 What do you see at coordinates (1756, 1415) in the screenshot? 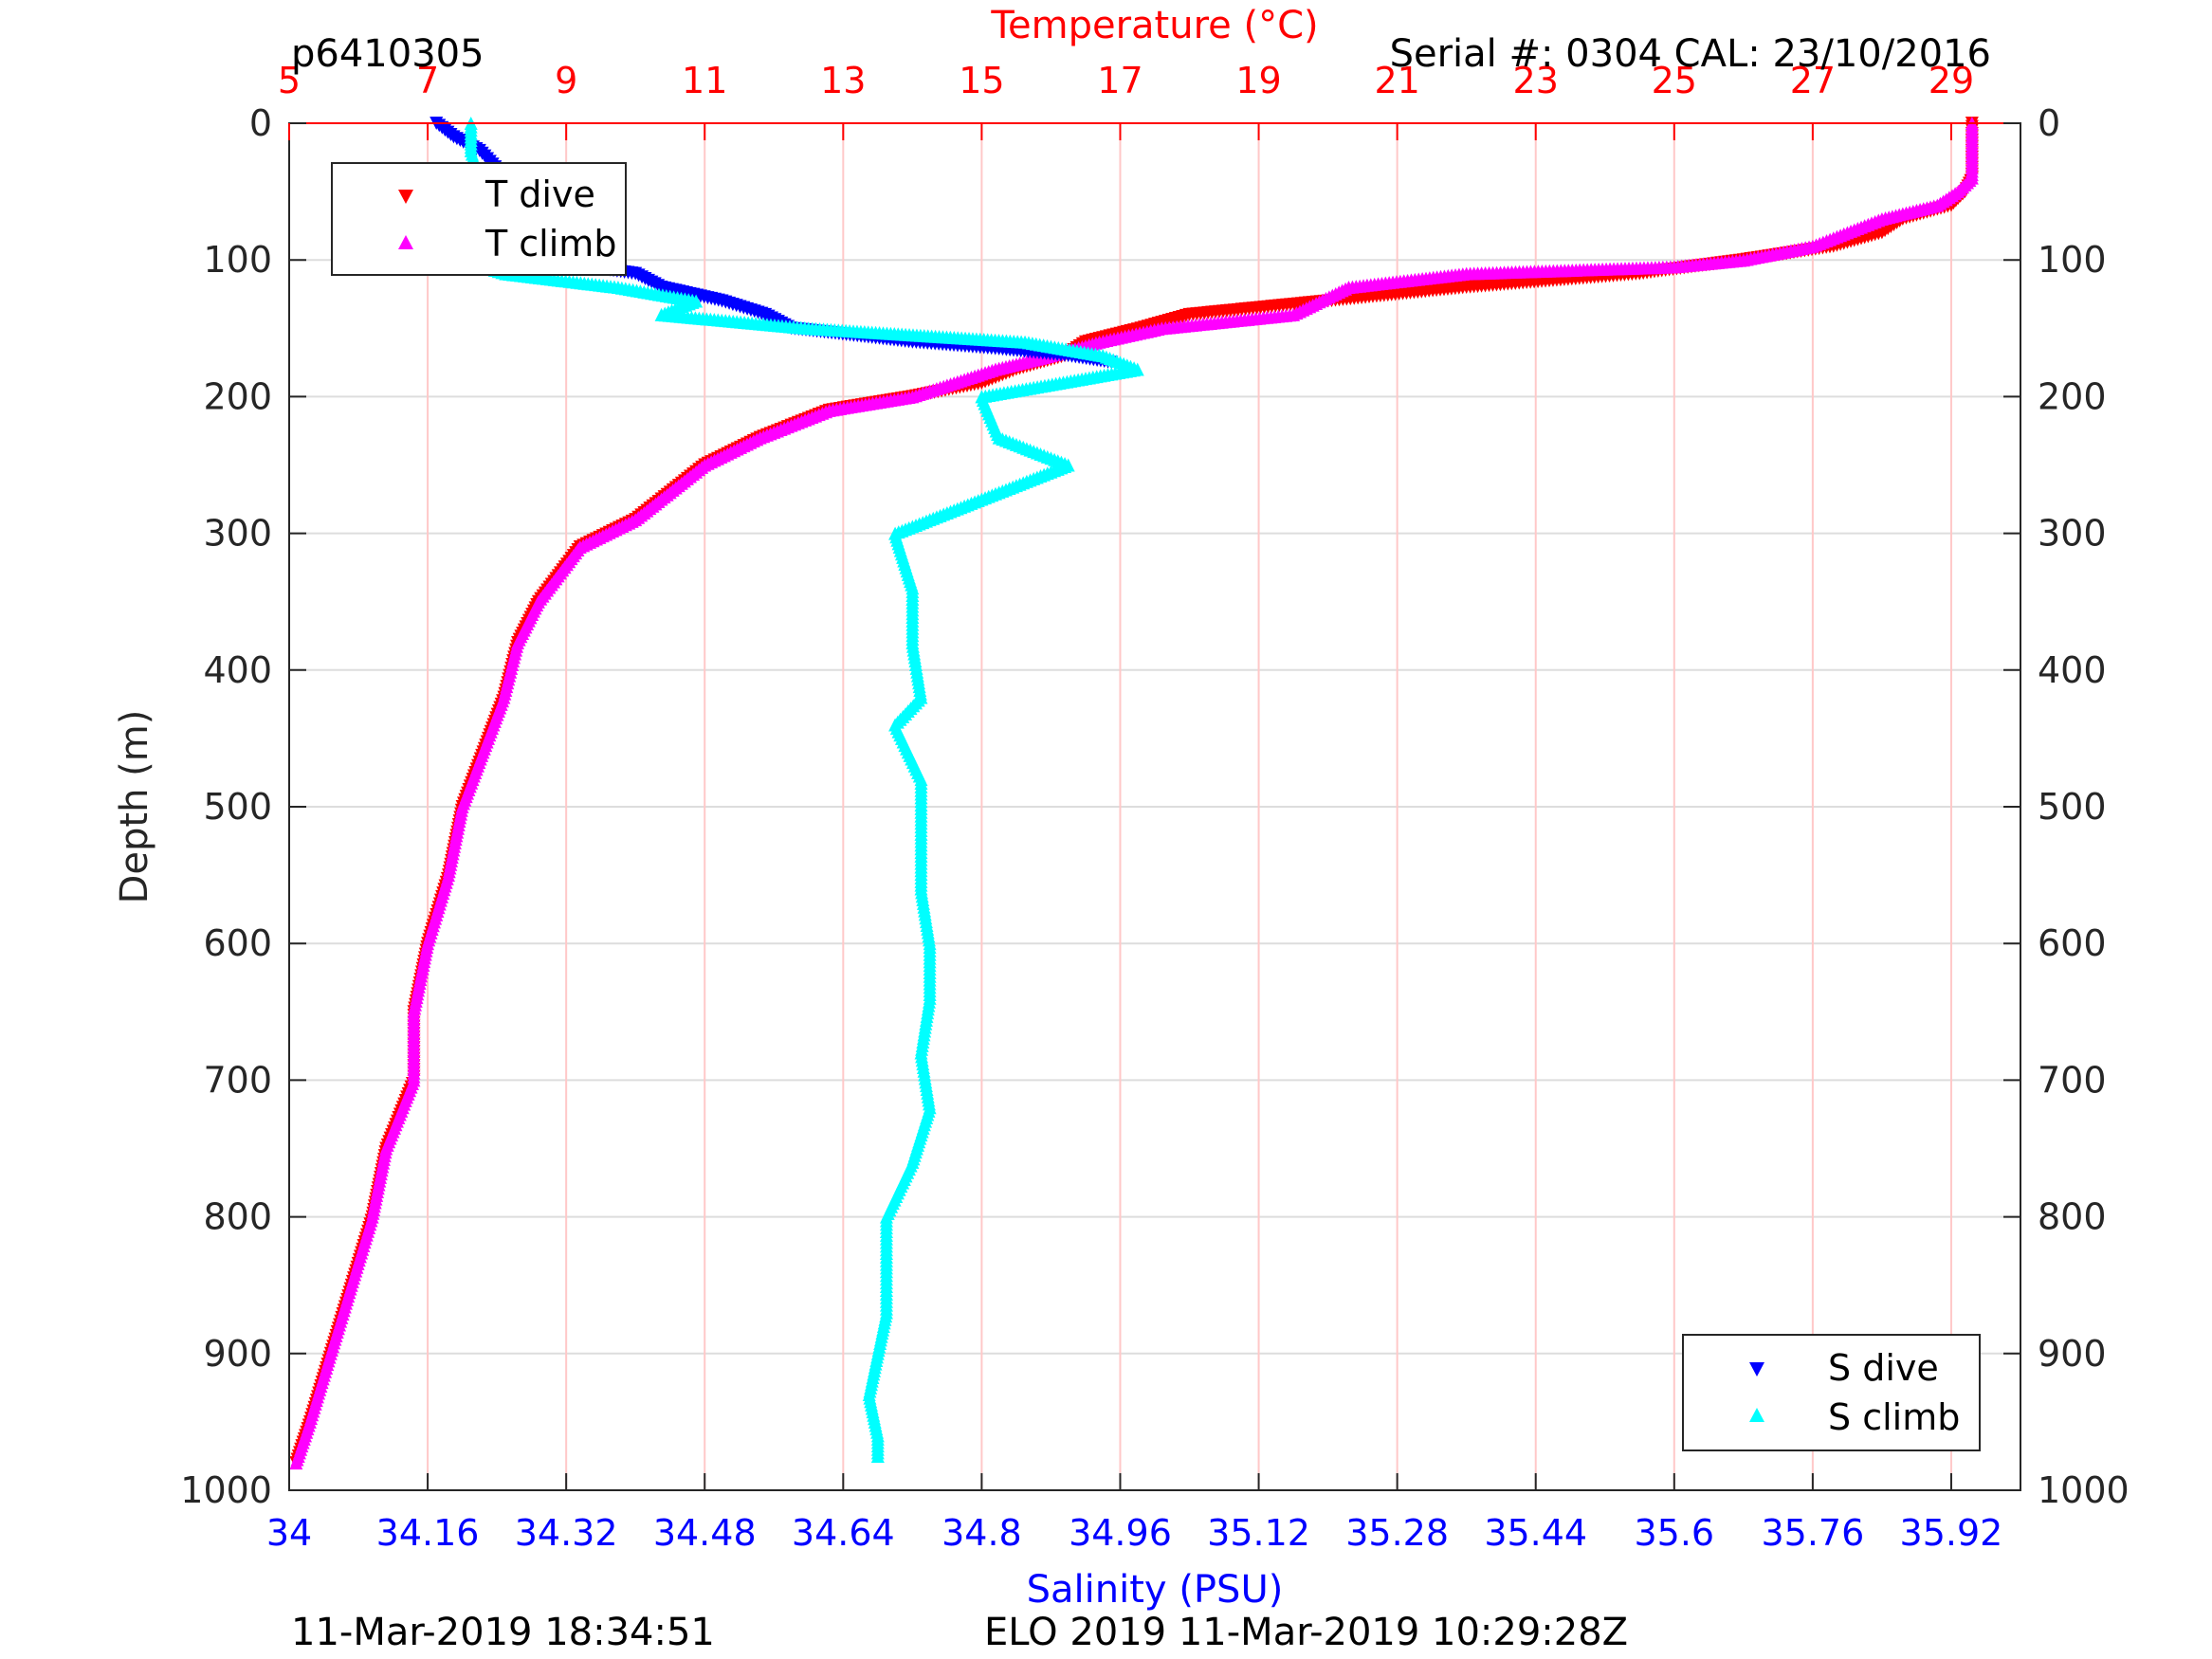
I see `legend-s-climb-marker` at bounding box center [1756, 1415].